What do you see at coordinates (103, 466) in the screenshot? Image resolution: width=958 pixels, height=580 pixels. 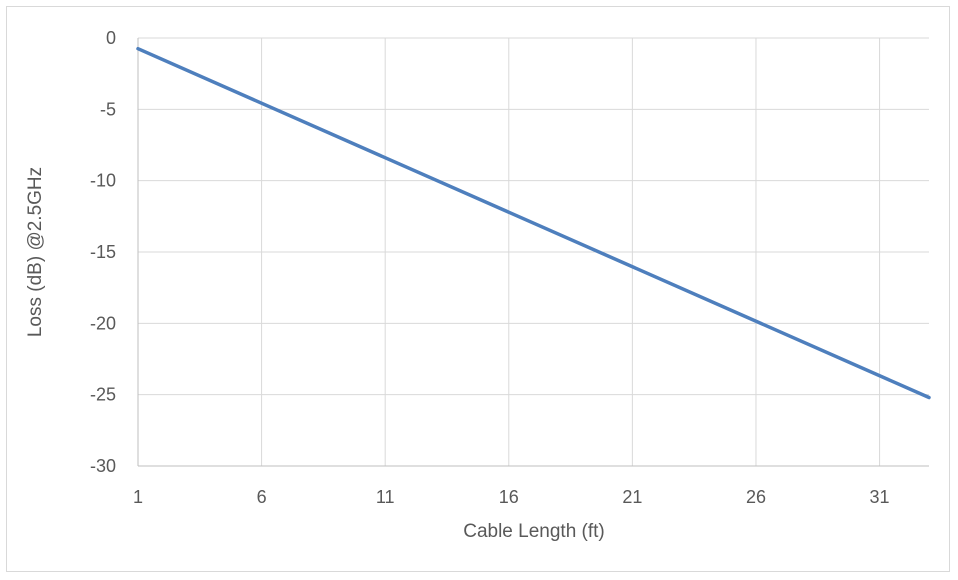 I see `y-tick-label: -30` at bounding box center [103, 466].